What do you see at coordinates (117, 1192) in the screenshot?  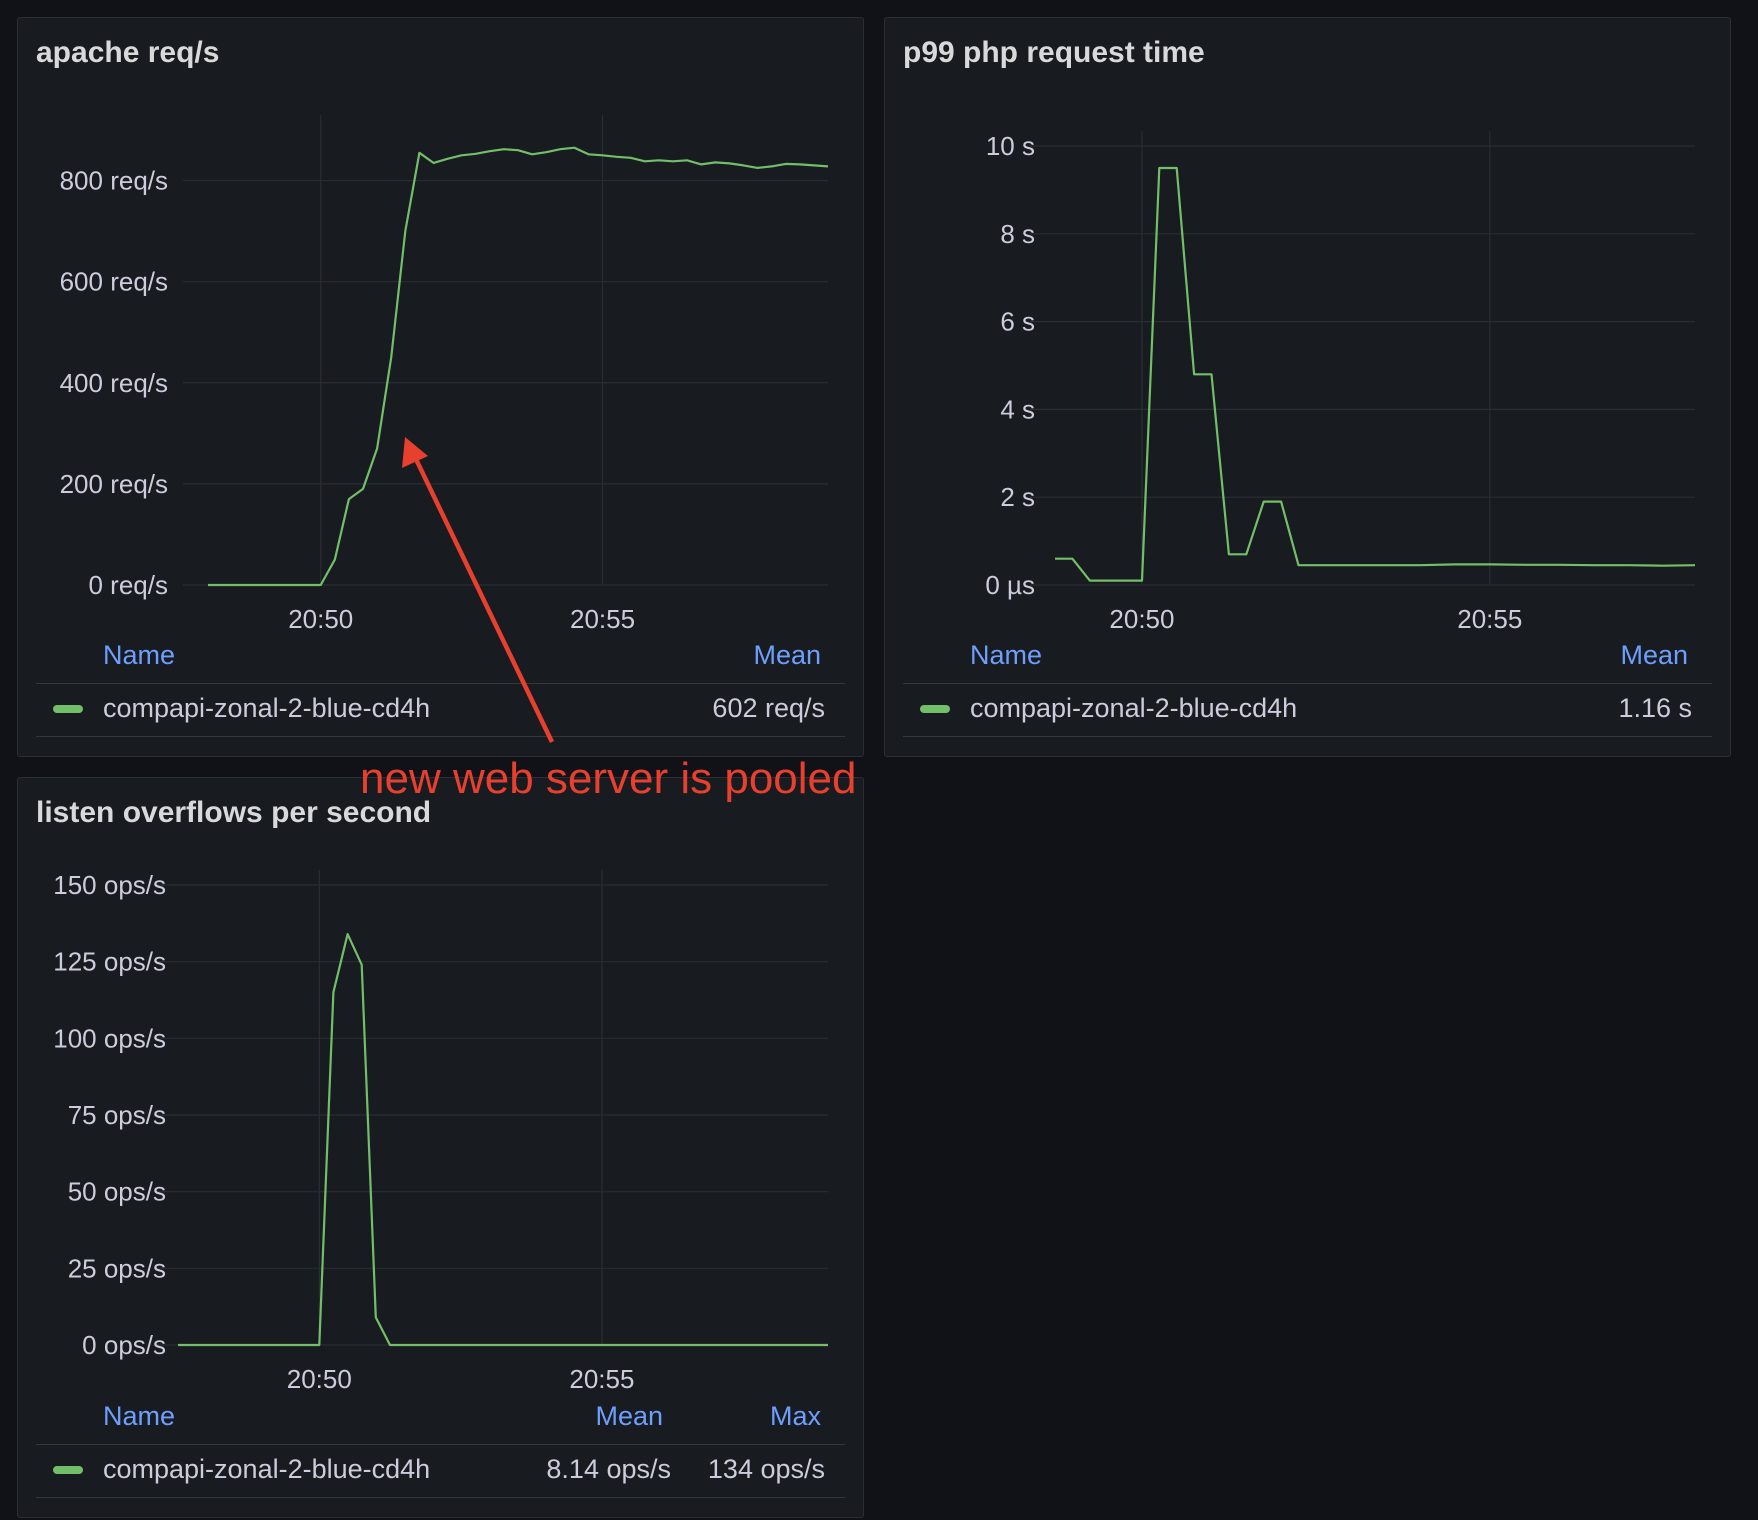 I see `y-tick-label: 50 ops/s` at bounding box center [117, 1192].